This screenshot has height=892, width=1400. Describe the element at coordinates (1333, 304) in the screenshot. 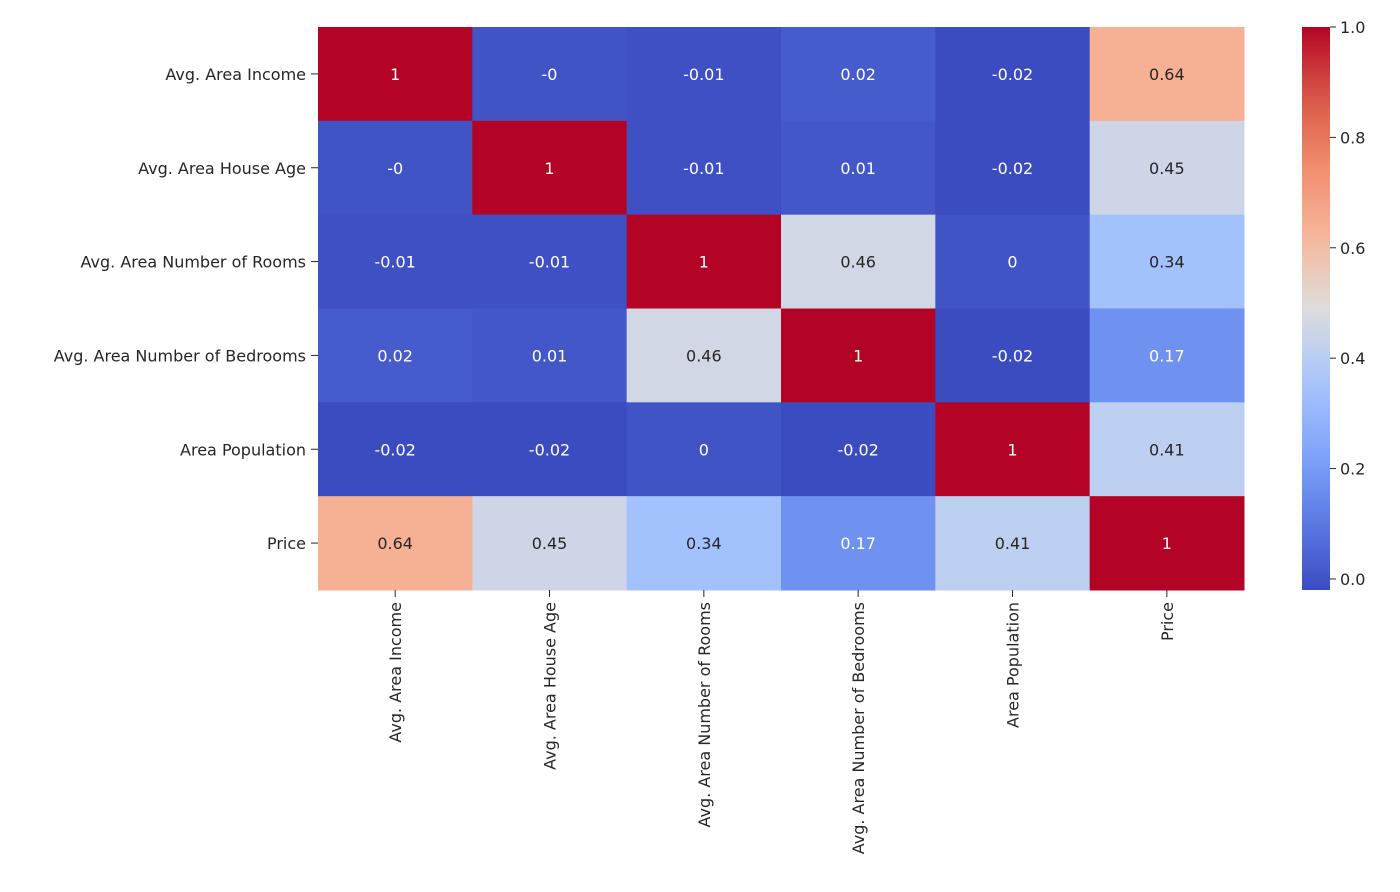

I see `colorbar: 0.0 0.2 0.4 0.6 0.8 1.0` at that location.